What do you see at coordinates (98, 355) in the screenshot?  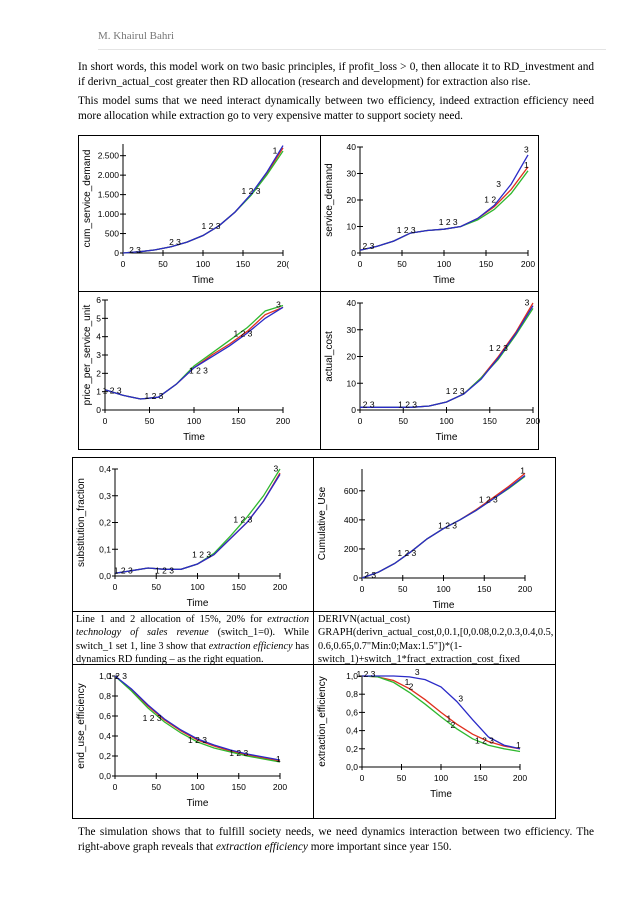 I see `y-tick-label: 3` at bounding box center [98, 355].